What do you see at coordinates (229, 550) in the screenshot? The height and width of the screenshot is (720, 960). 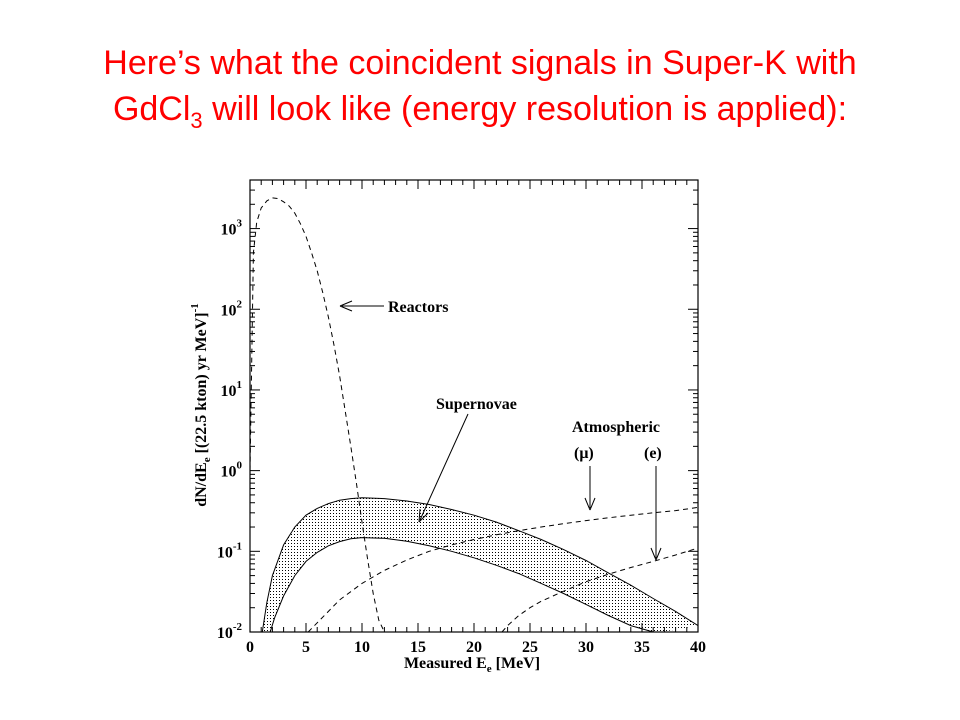 I see `y-tick-label: 10⁻¹` at bounding box center [229, 550].